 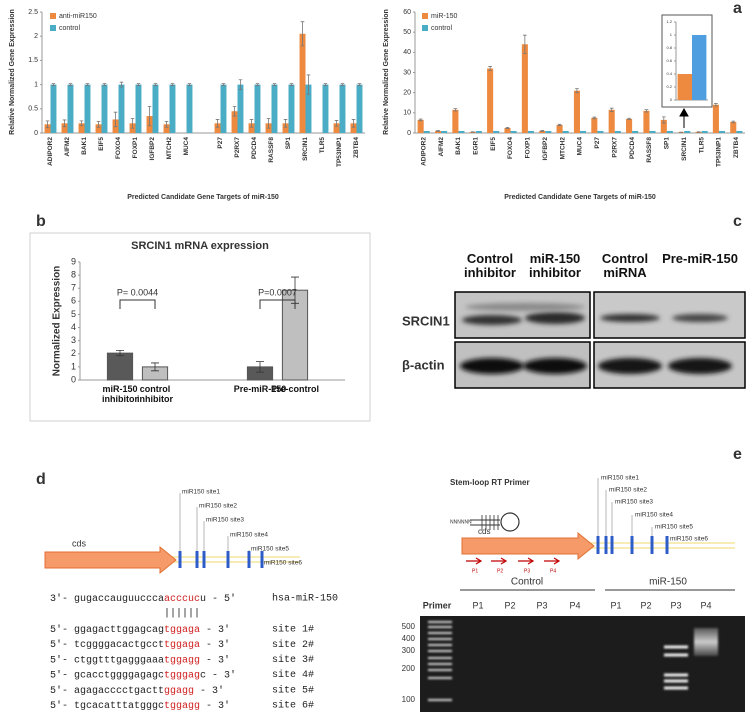 What do you see at coordinates (689, 539) in the screenshot?
I see `site-label: miR150 site6` at bounding box center [689, 539].